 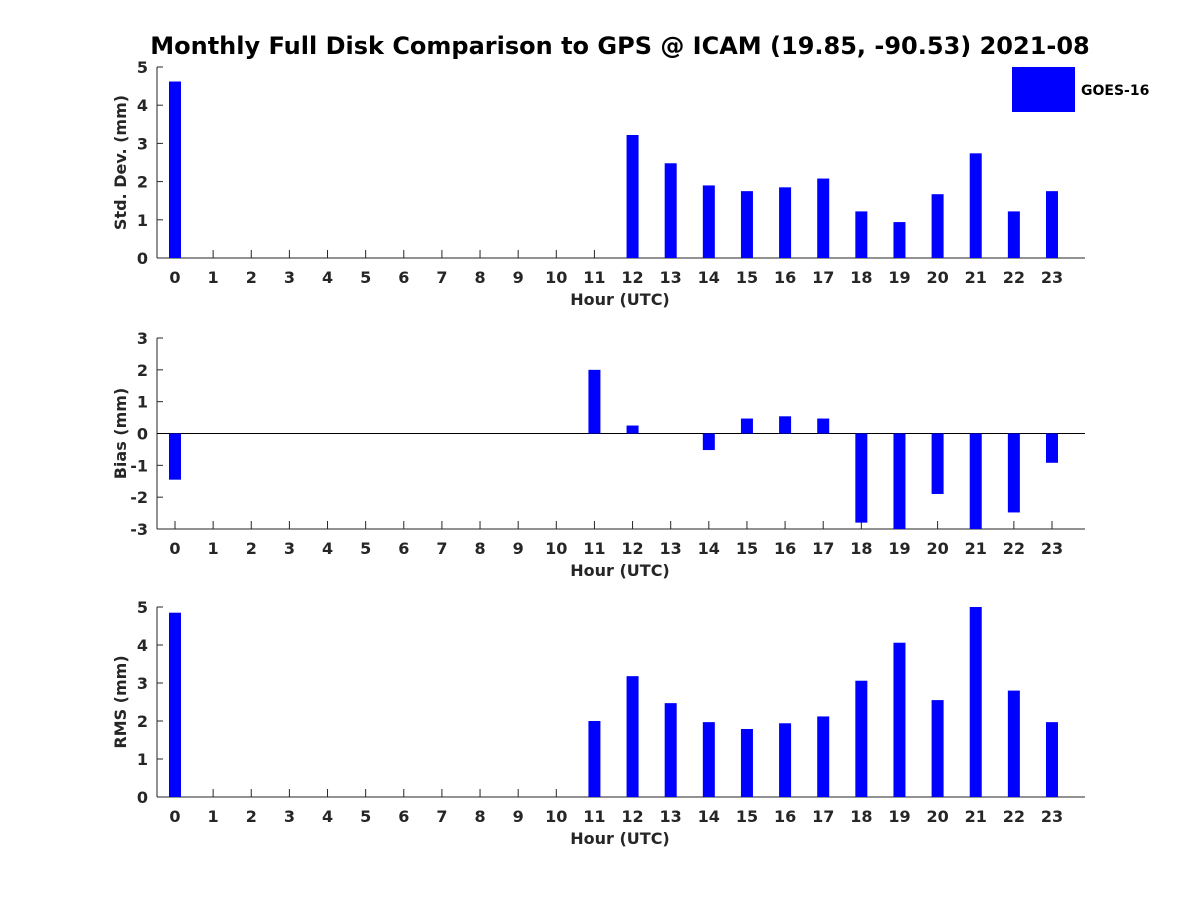 What do you see at coordinates (120, 434) in the screenshot?
I see `bias-y-axis-label: Bias (mm)` at bounding box center [120, 434].